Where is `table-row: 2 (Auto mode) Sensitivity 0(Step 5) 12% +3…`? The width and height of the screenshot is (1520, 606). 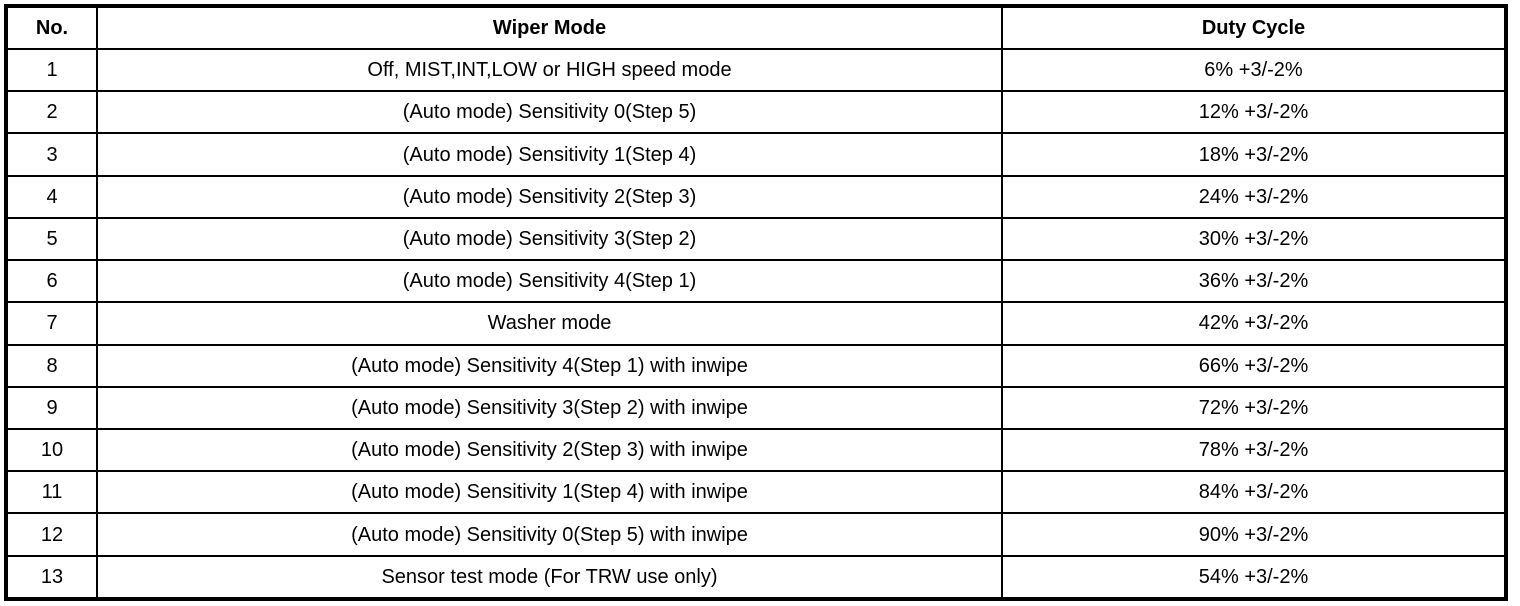 table-row: 2 (Auto mode) Sensitivity 0(Step 5) 12% +3… is located at coordinates (756, 112).